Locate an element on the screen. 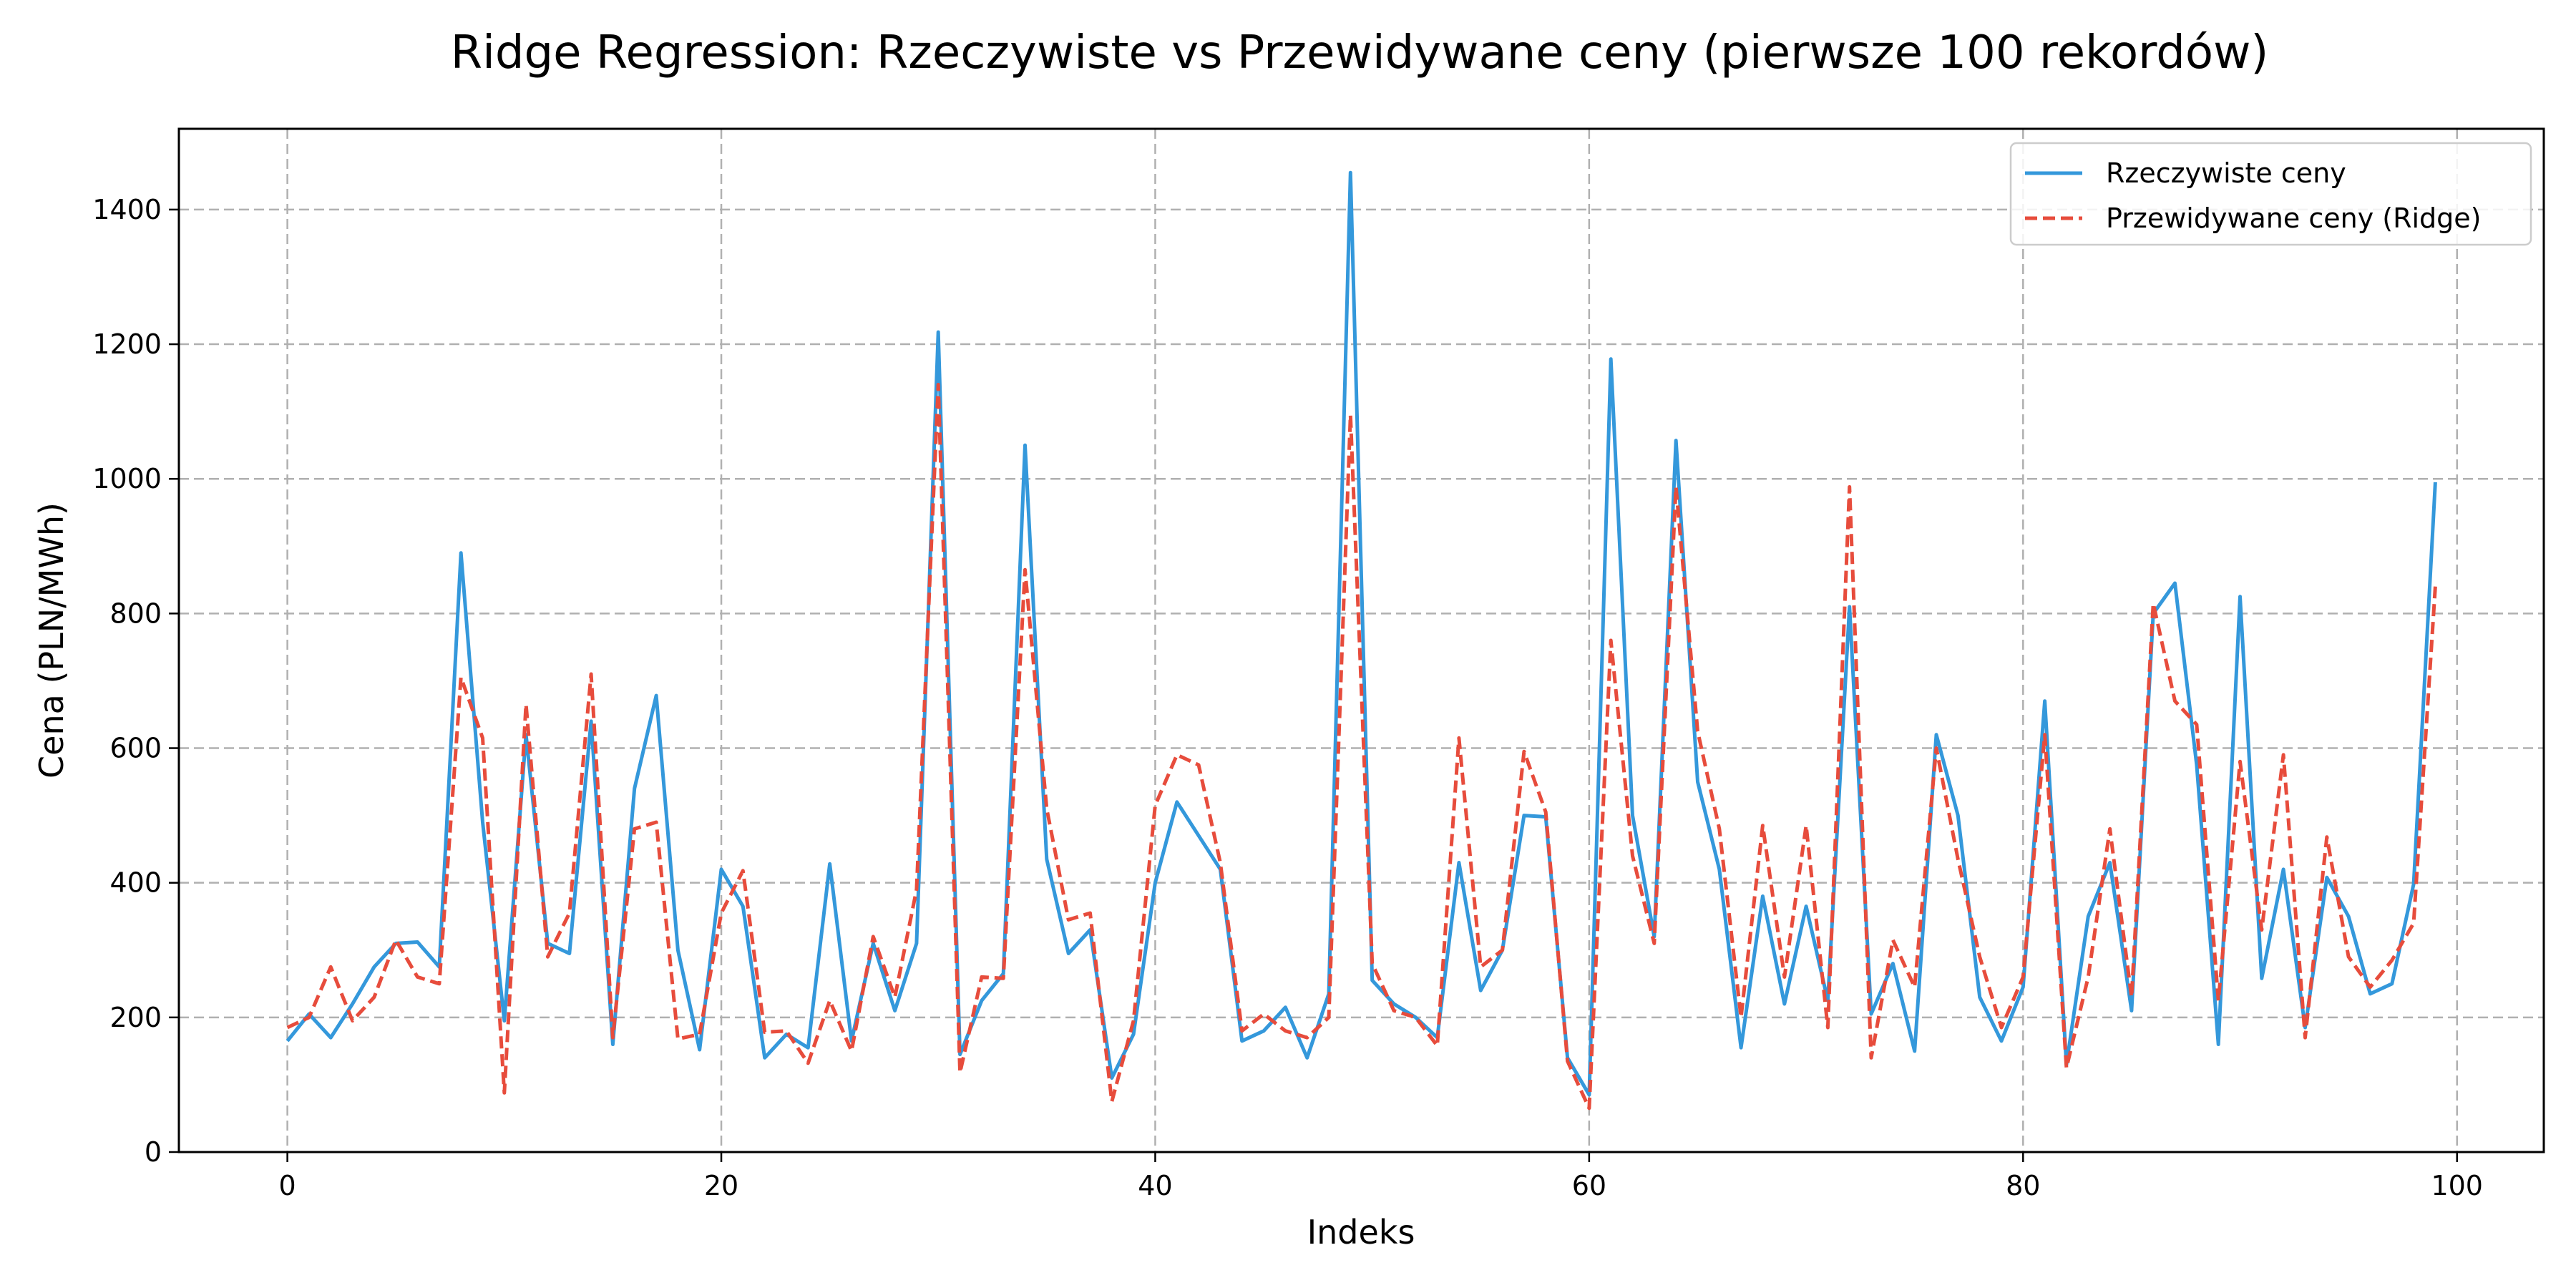 Image resolution: width=2576 pixels, height=1288 pixels. y-tick-label: 1200 is located at coordinates (127, 344).